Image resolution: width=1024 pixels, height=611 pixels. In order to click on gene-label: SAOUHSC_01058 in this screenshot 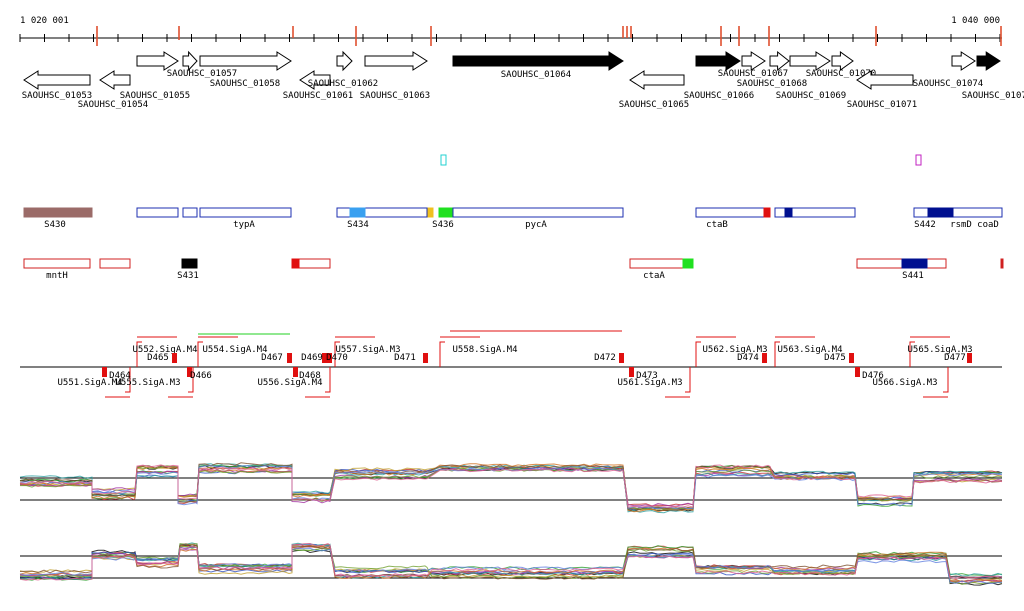, I will do `click(245, 84)`.